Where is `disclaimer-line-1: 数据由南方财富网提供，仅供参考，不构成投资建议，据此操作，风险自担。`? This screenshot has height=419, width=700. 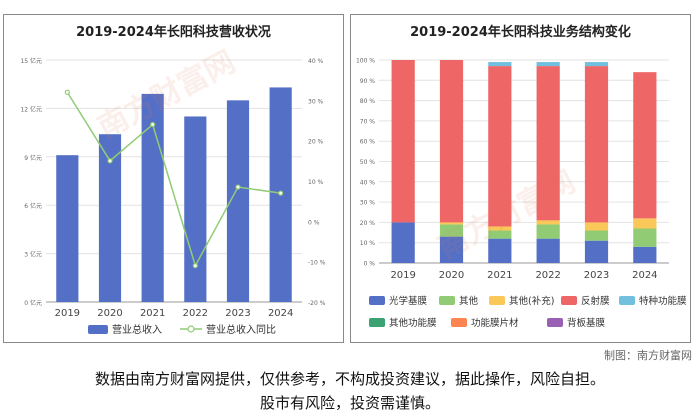
disclaimer-line-1: 数据由南方财富网提供，仅供参考，不构成投资建议，据此操作，风险自担。 is located at coordinates (349, 379).